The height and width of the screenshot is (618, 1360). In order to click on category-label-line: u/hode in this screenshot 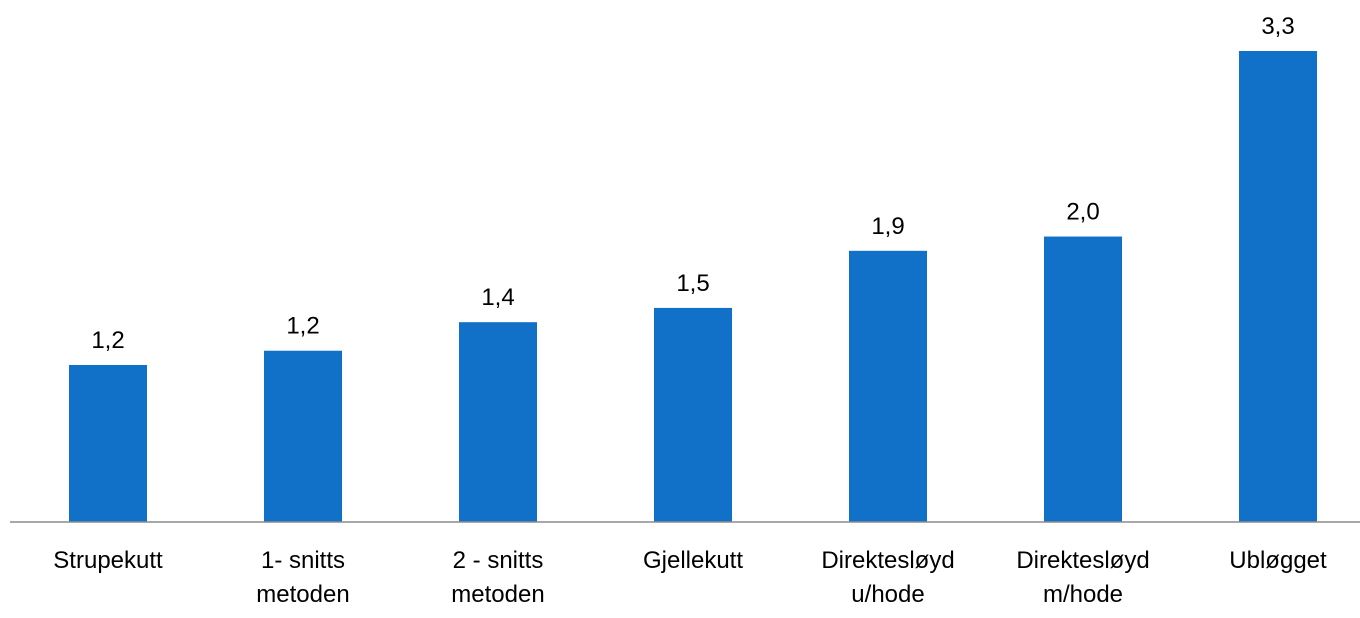, I will do `click(887, 594)`.